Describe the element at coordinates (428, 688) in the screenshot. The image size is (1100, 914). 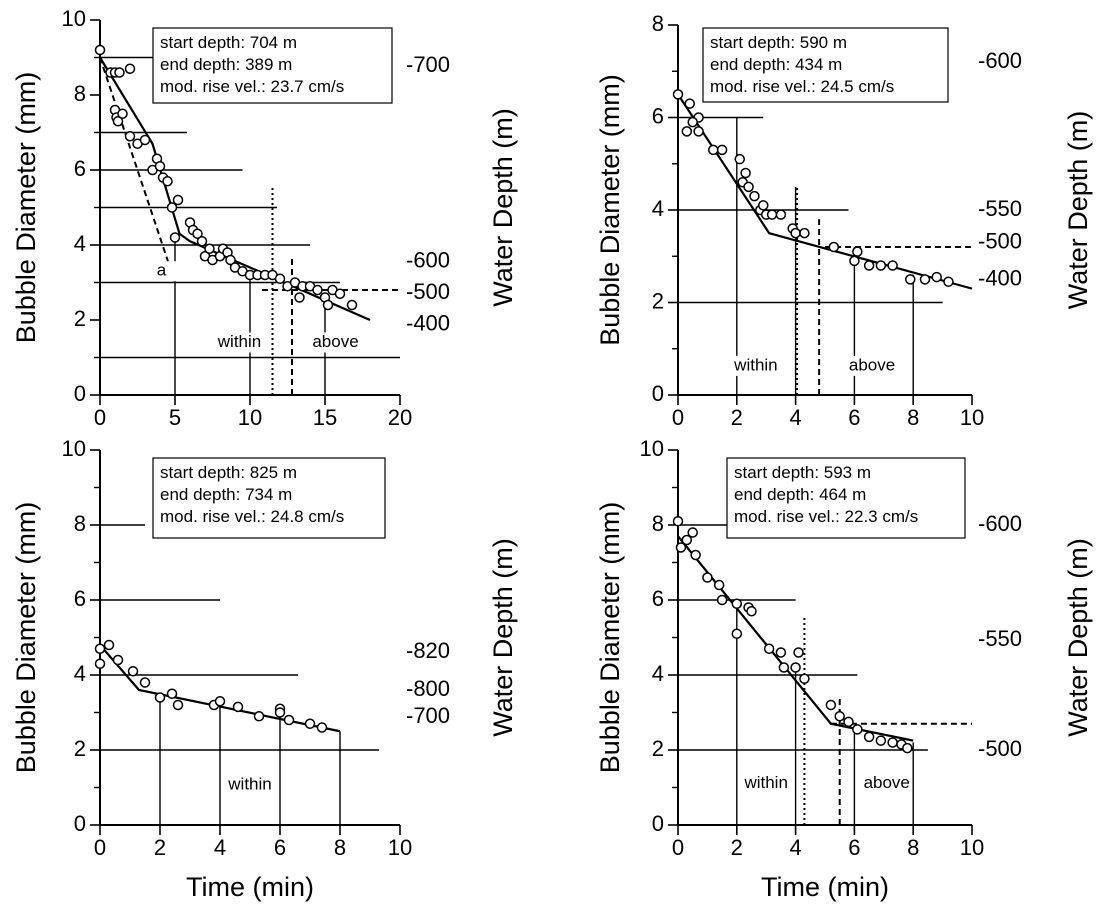
I see `y2-tick-label: -800` at that location.